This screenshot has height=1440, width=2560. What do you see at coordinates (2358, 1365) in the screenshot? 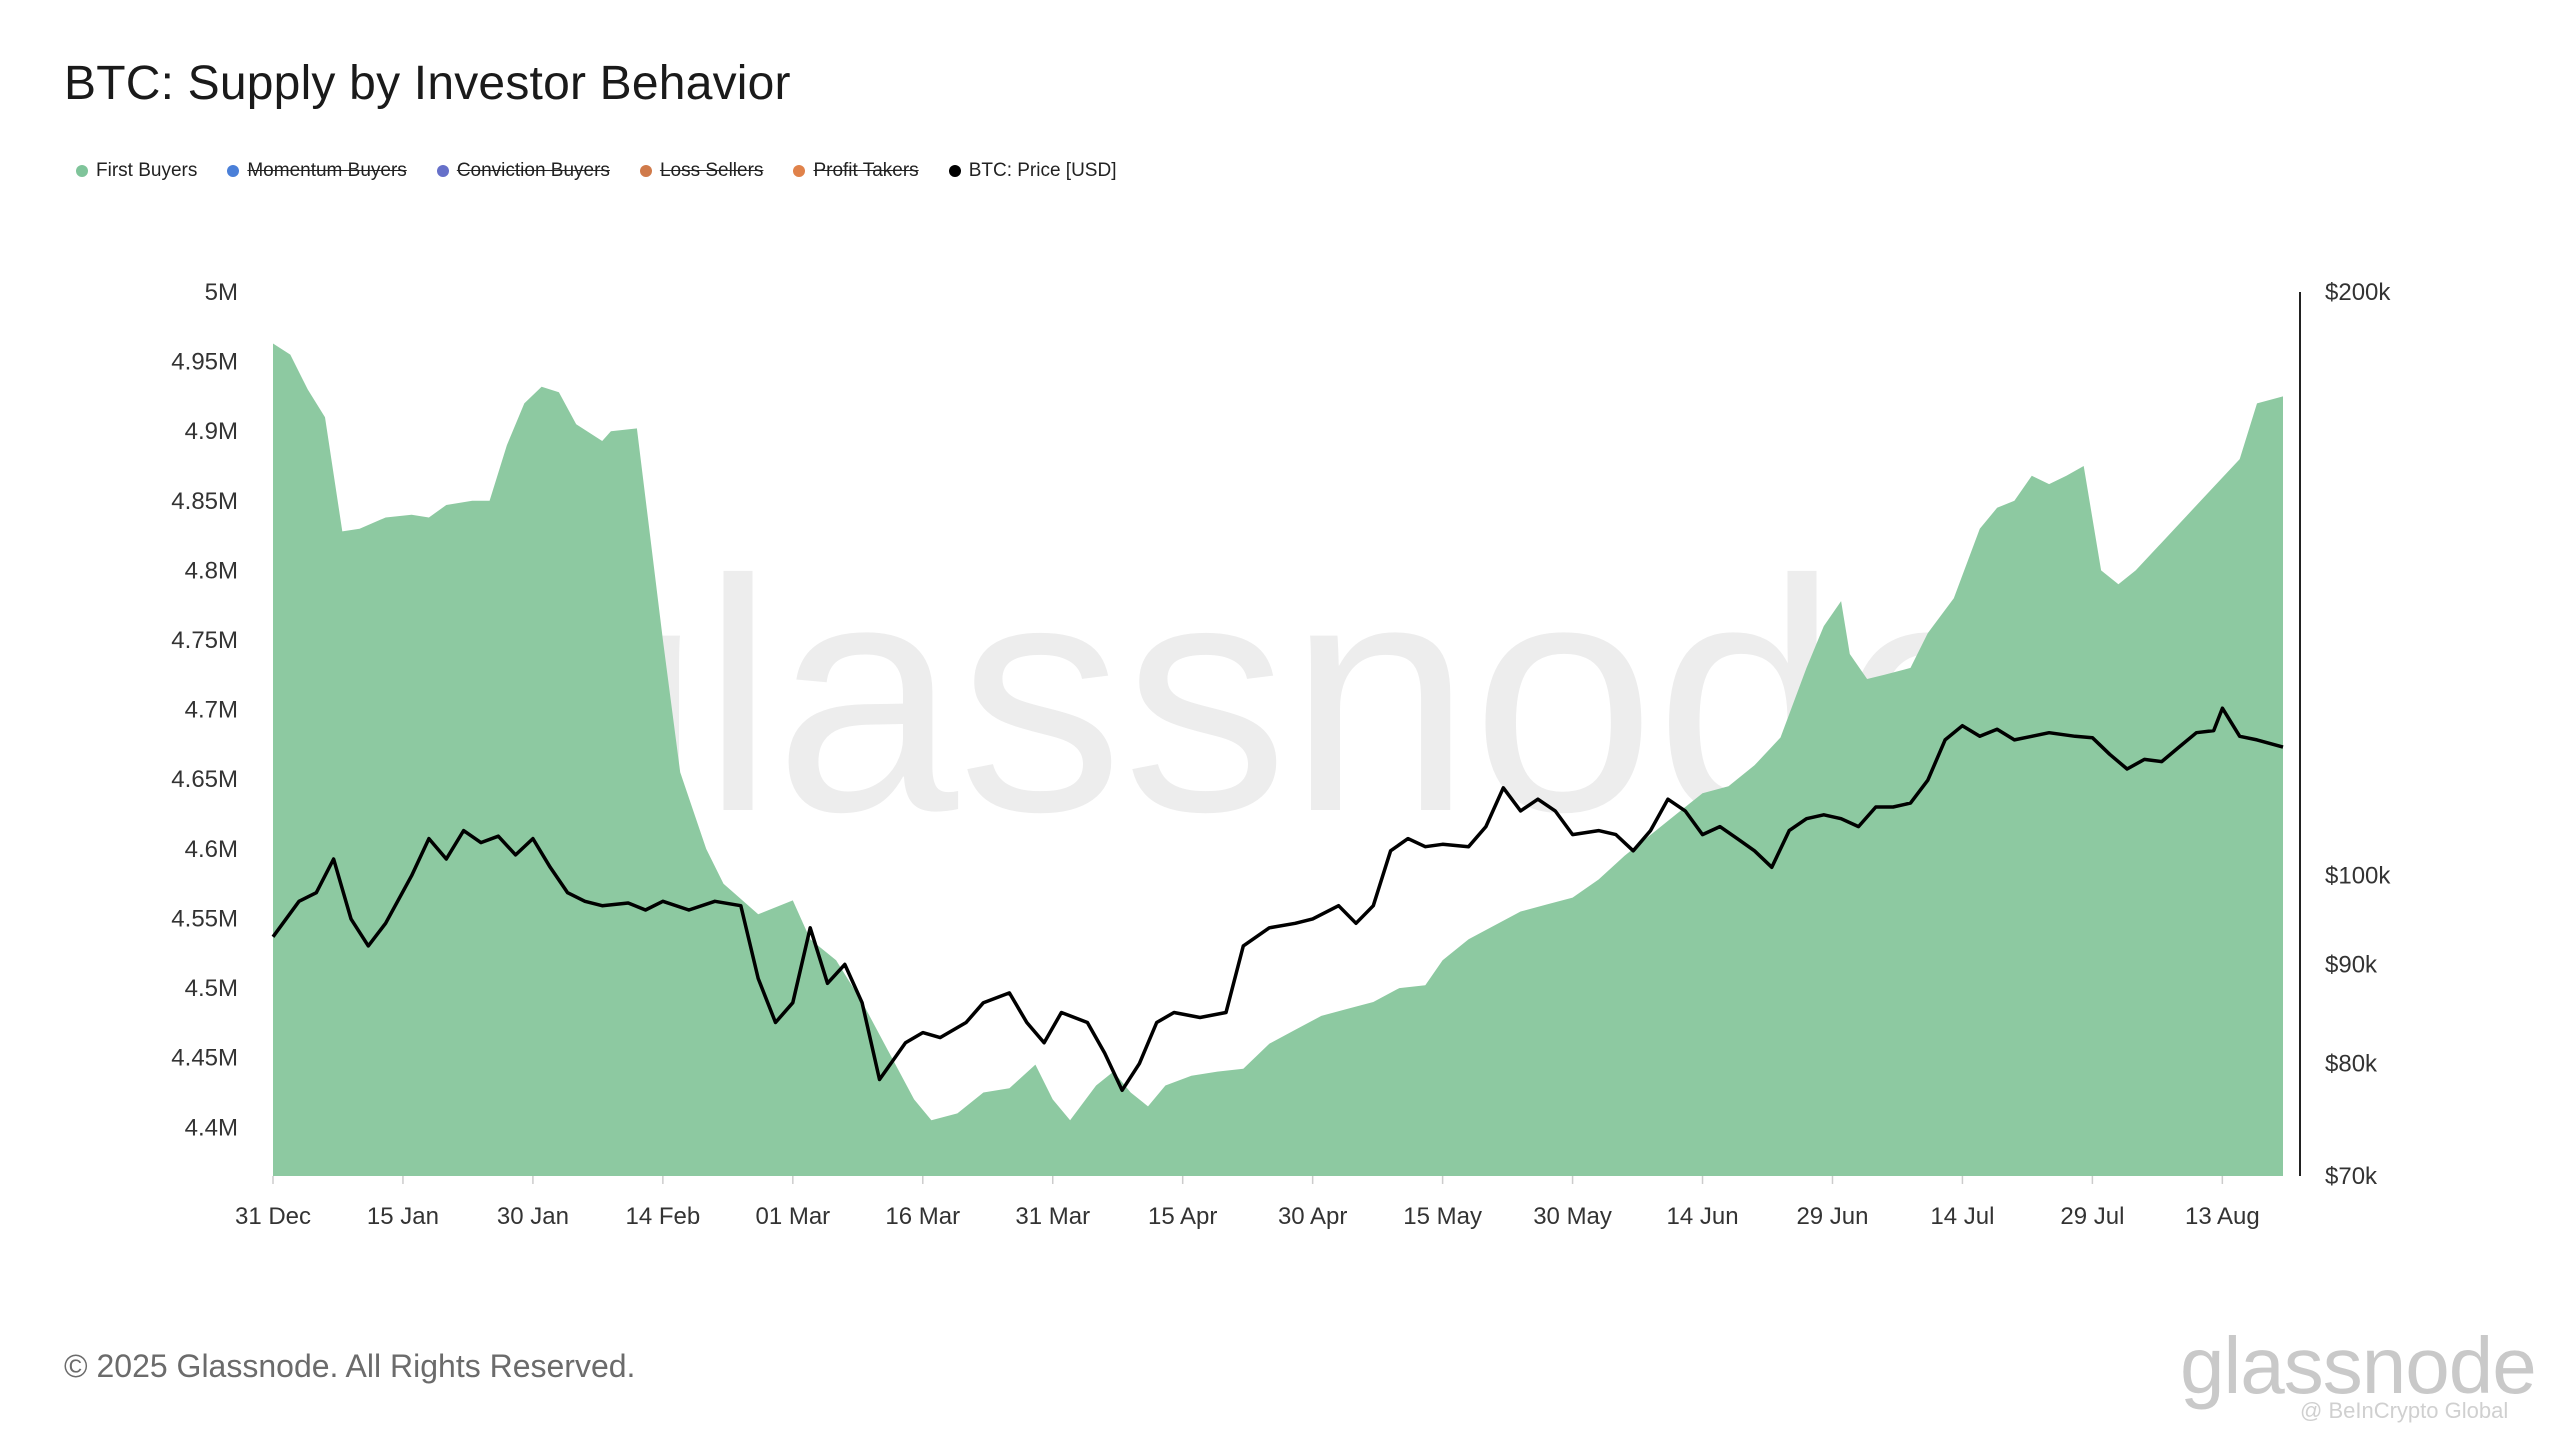
I see `glassnode-logo: glassnode` at bounding box center [2358, 1365].